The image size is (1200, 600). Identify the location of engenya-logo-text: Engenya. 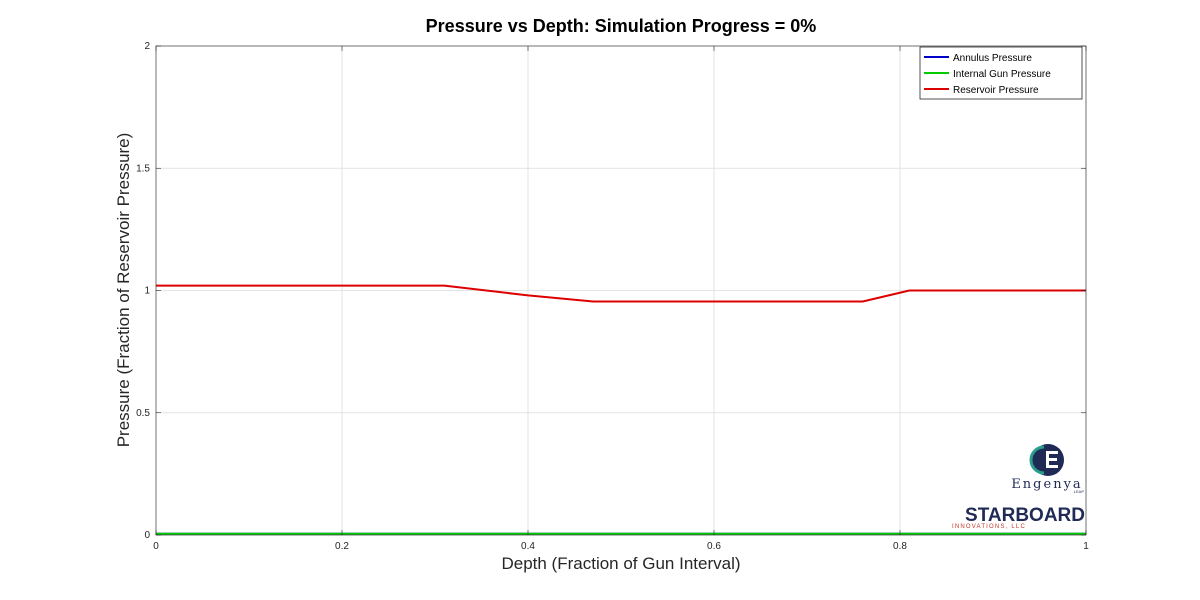
(1046, 484).